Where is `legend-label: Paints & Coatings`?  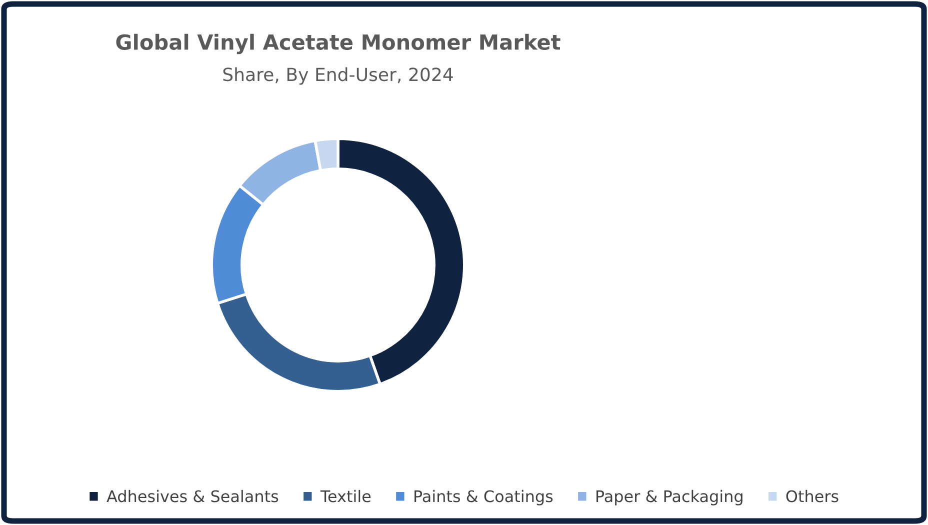 legend-label: Paints & Coatings is located at coordinates (483, 498).